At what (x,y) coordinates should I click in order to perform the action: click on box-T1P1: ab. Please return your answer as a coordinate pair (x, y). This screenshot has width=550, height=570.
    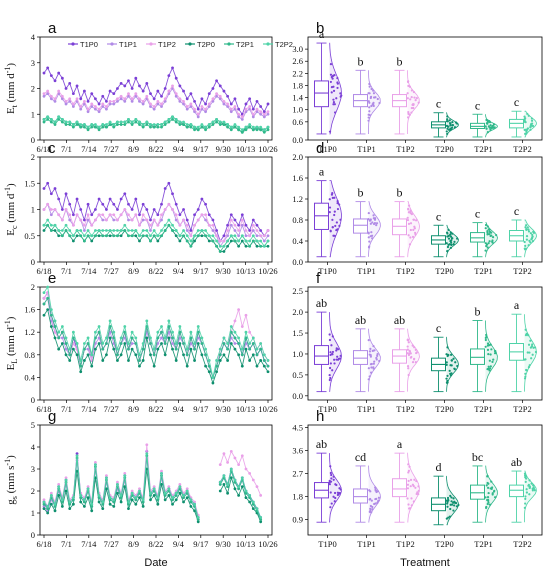
    Looking at the image, I should click on (367, 353).